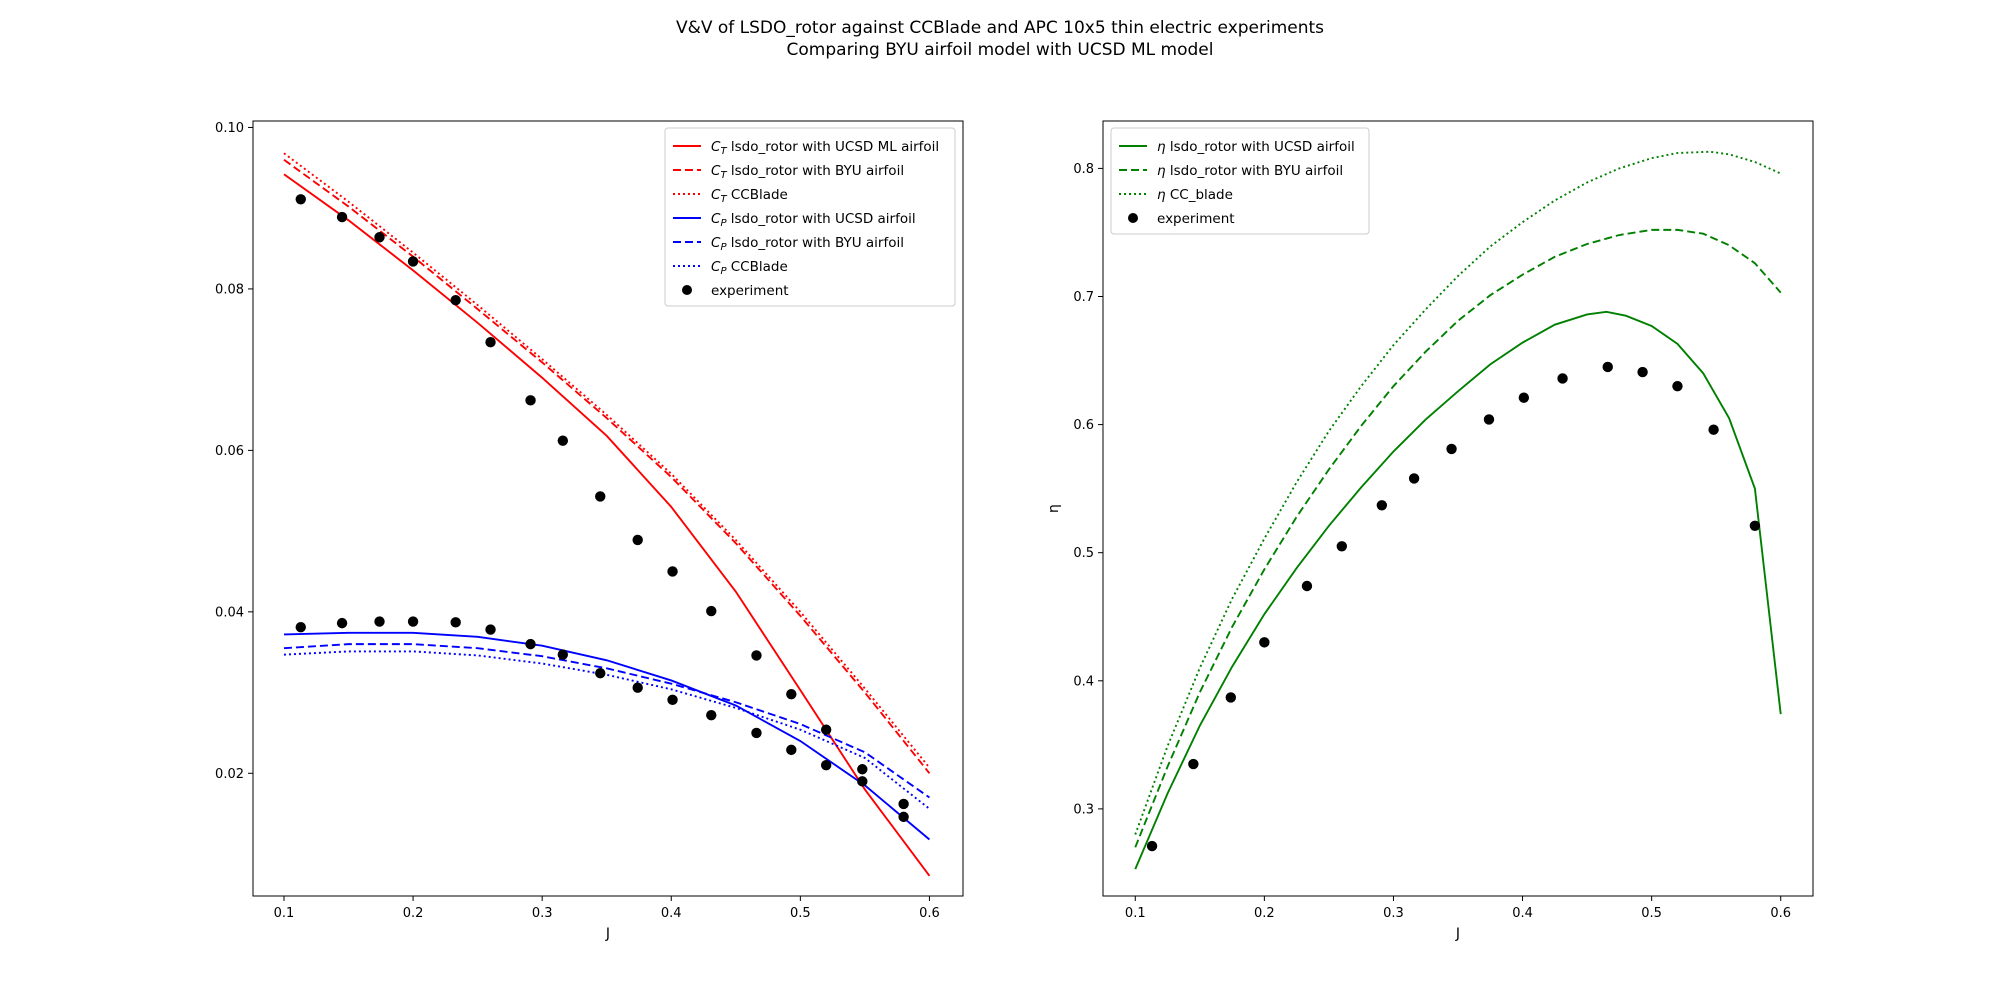  Describe the element at coordinates (229, 128) in the screenshot. I see `y-tick-label: 0.10` at that location.